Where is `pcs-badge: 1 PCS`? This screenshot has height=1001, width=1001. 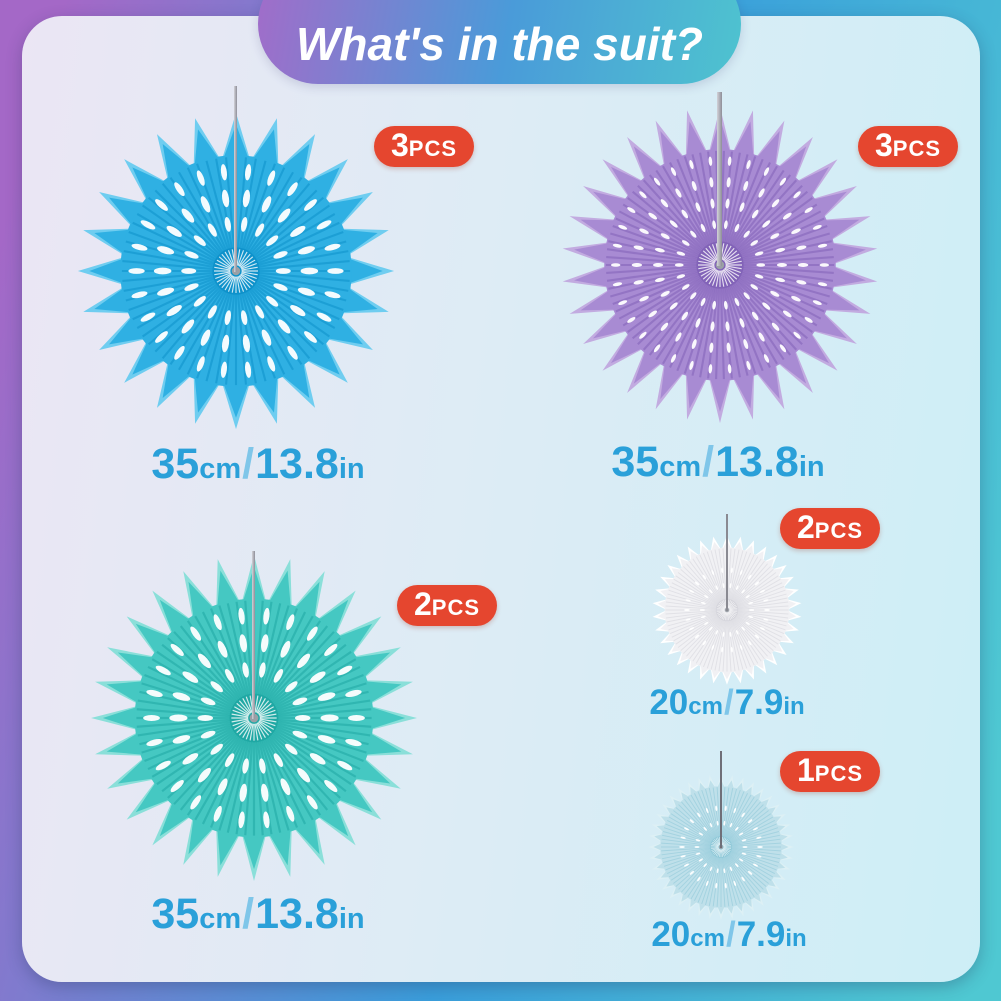 pcs-badge: 1 PCS is located at coordinates (830, 771).